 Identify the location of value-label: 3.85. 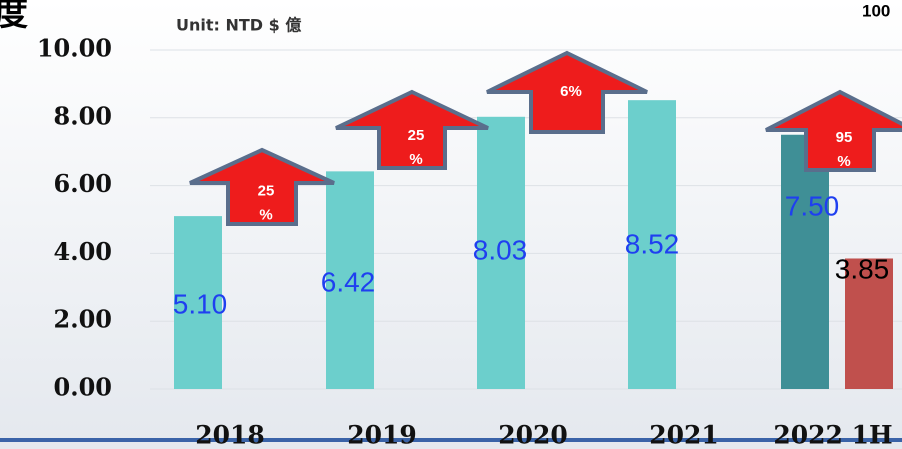
(862, 268).